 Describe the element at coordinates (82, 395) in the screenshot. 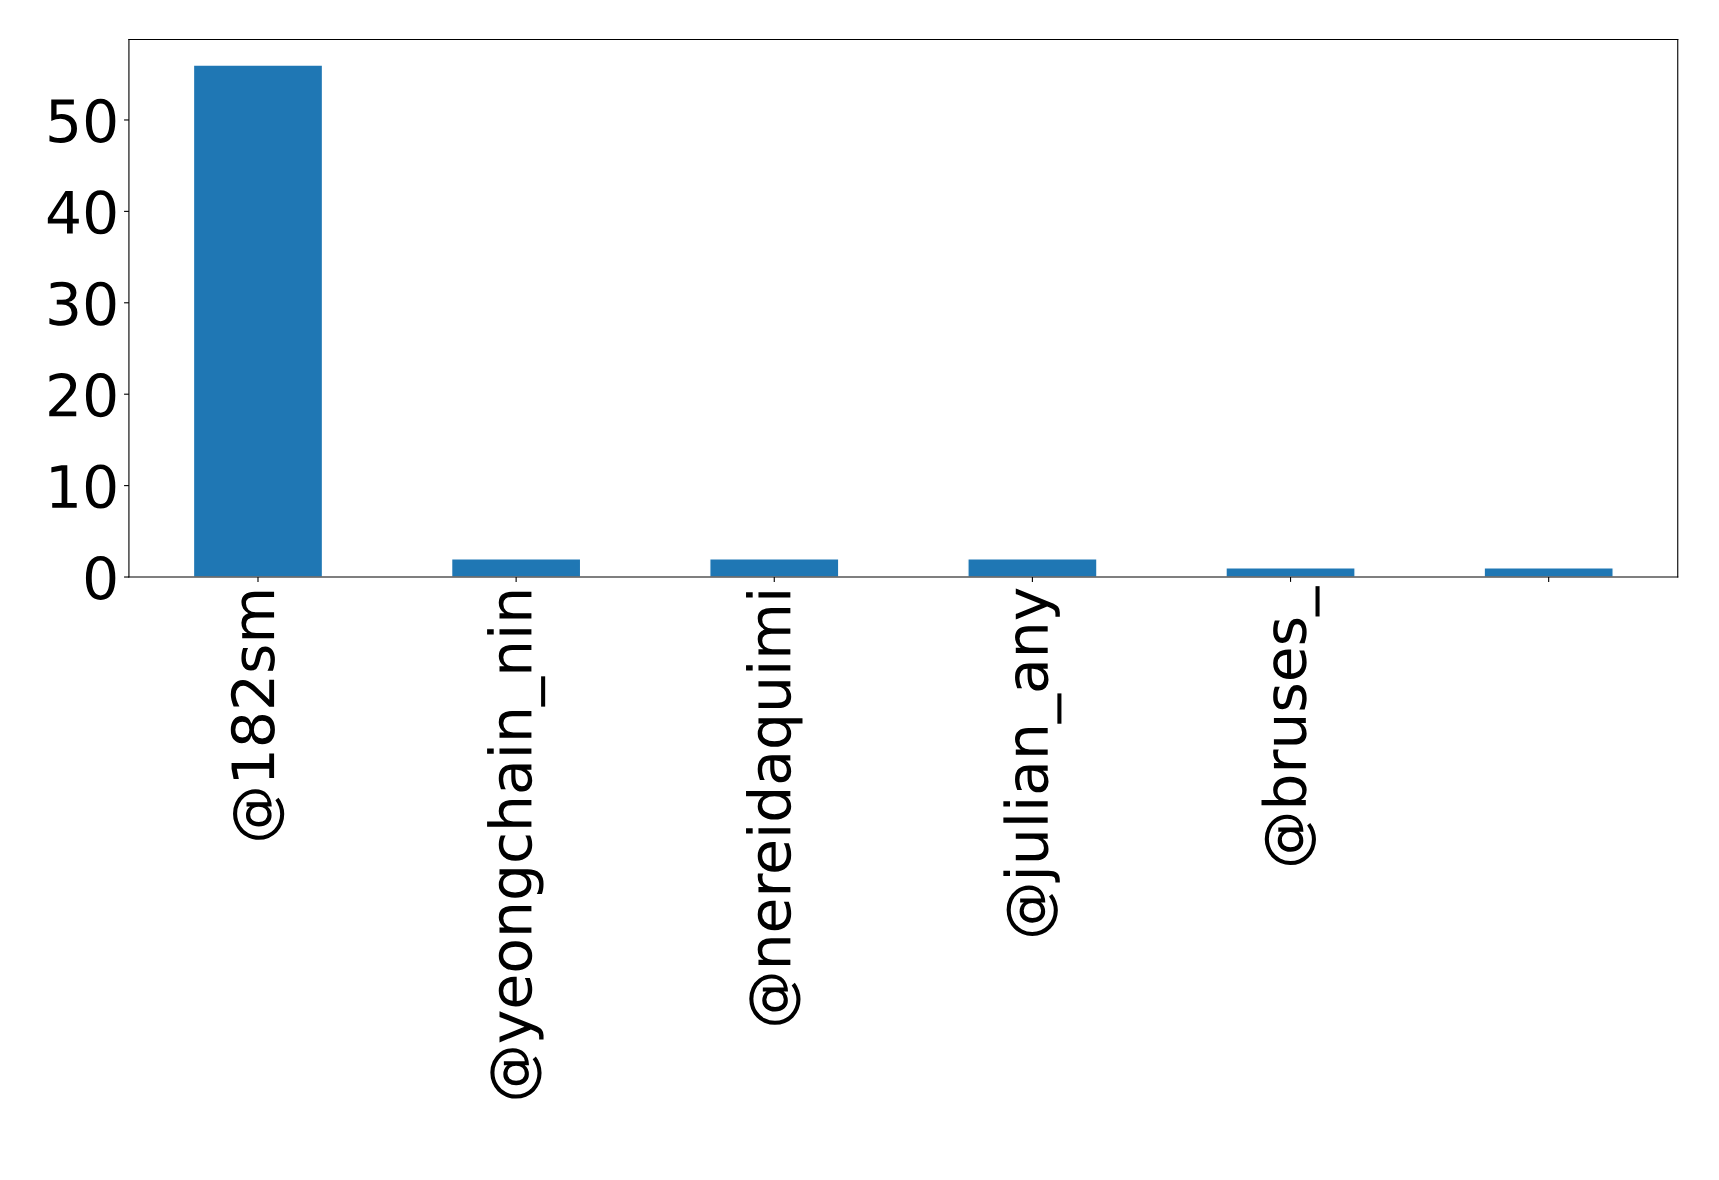

I see `y-tick-label: 20` at that location.